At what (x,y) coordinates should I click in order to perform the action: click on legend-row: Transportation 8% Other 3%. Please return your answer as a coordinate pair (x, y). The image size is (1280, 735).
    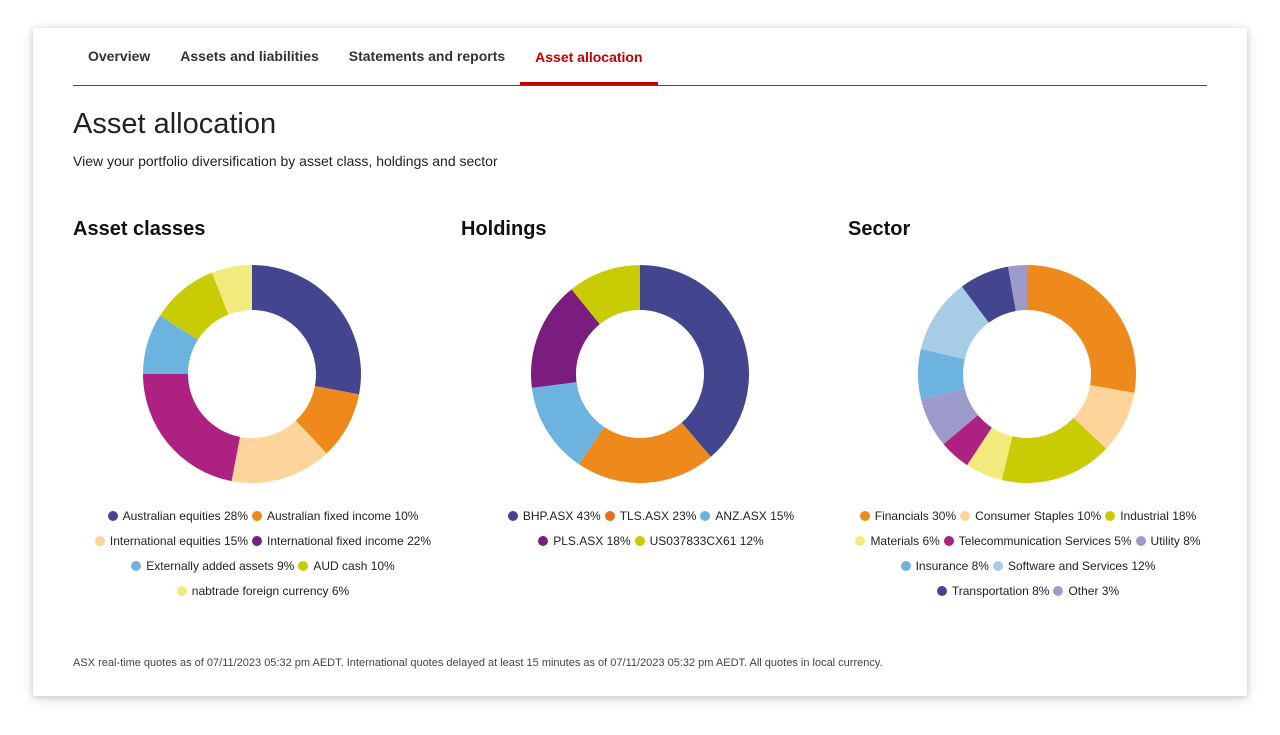
    Looking at the image, I should click on (1028, 591).